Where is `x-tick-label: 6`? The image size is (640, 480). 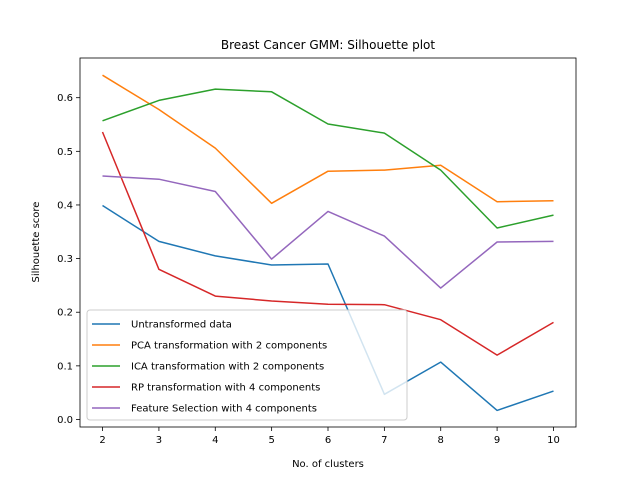 x-tick-label: 6 is located at coordinates (328, 440).